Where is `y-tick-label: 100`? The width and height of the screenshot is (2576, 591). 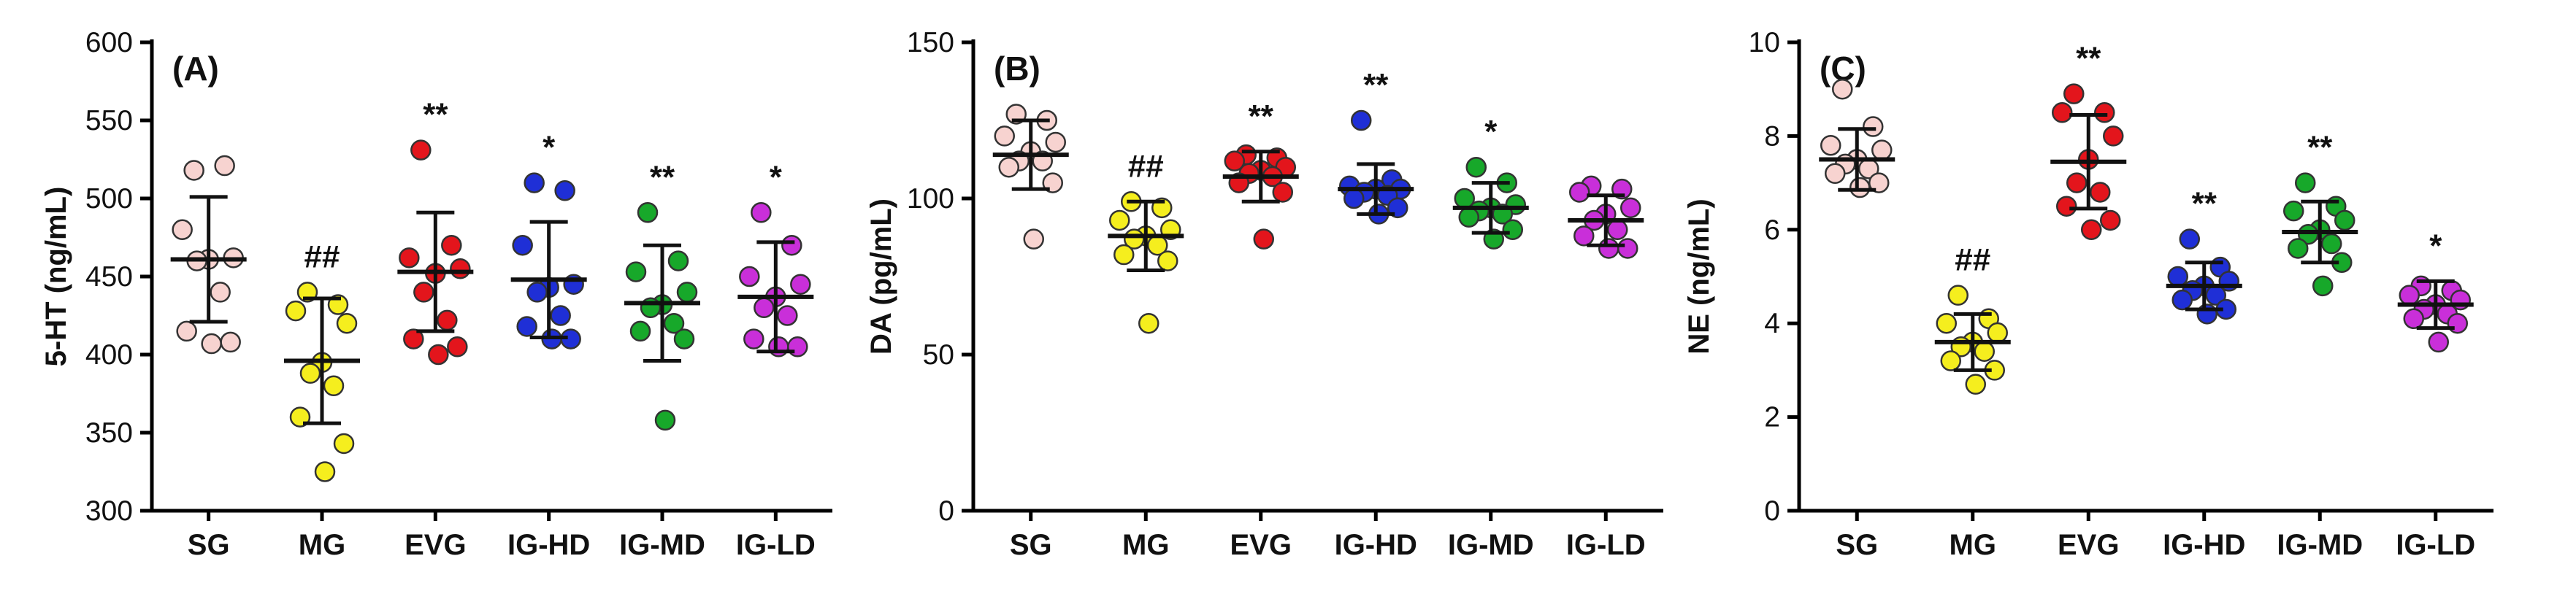
y-tick-label: 100 is located at coordinates (930, 199).